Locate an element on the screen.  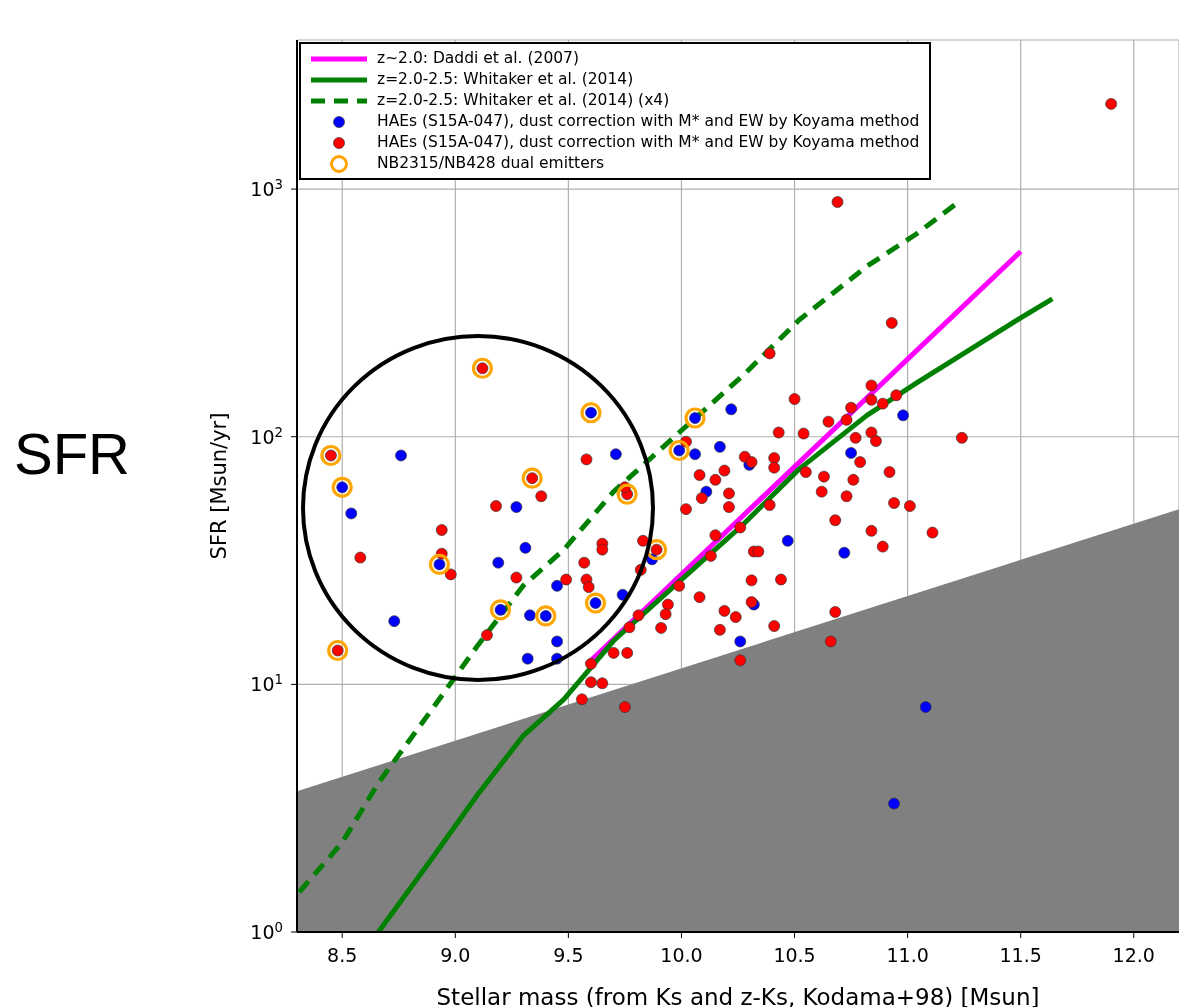
y-tick-label: 10$^{3}$ is located at coordinates (266, 188).